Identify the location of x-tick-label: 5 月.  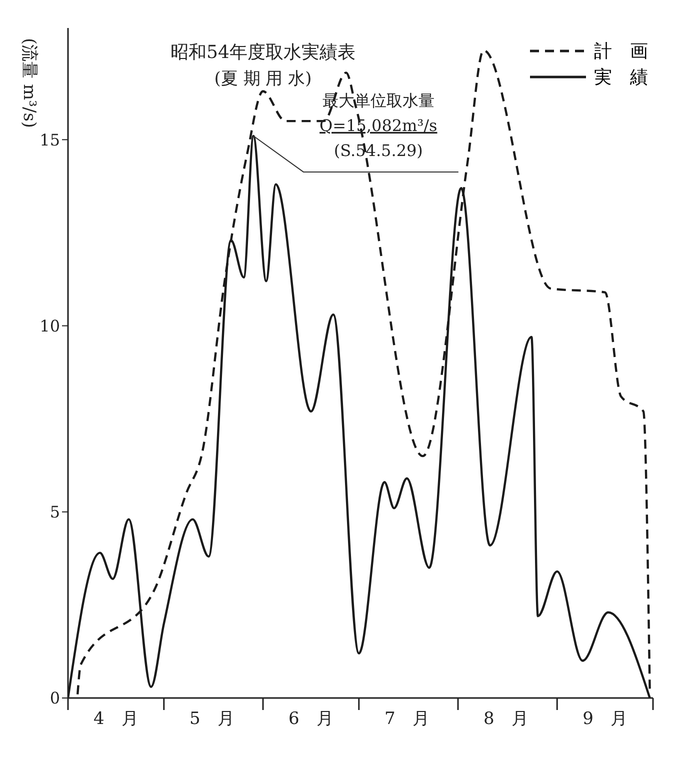
(211, 719).